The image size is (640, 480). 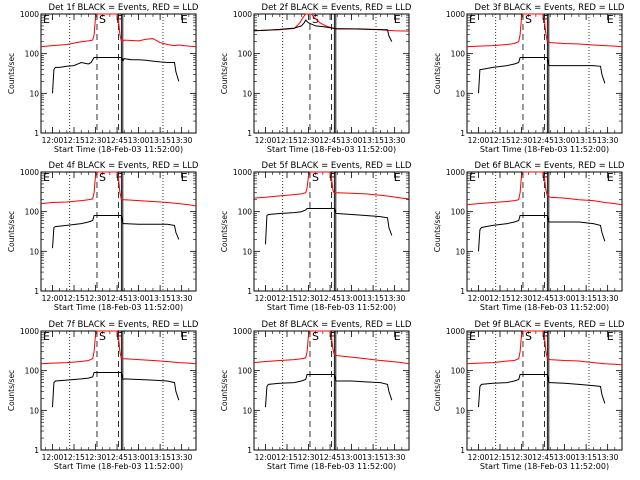 What do you see at coordinates (550, 325) in the screenshot?
I see `panel-title: Det 9f BLACK = Events, RED = LLD` at bounding box center [550, 325].